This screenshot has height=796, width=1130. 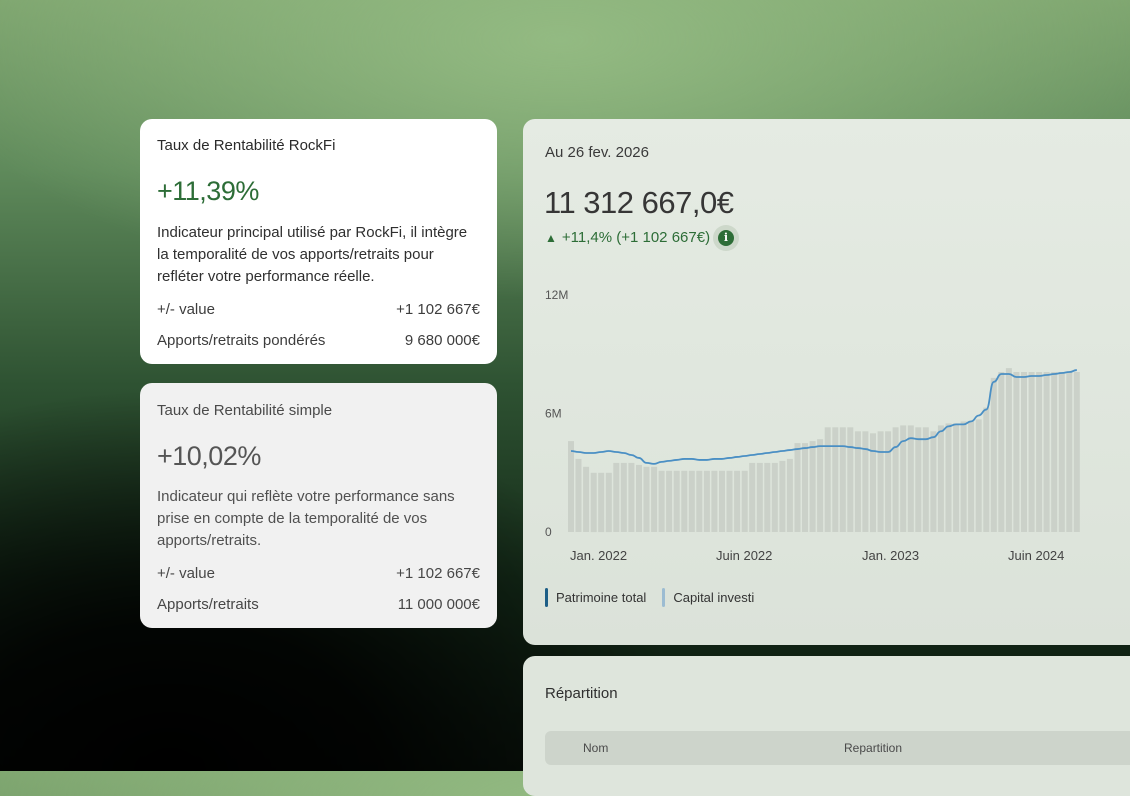 I want to click on y-tick-label: 6M, so click(x=553, y=414).